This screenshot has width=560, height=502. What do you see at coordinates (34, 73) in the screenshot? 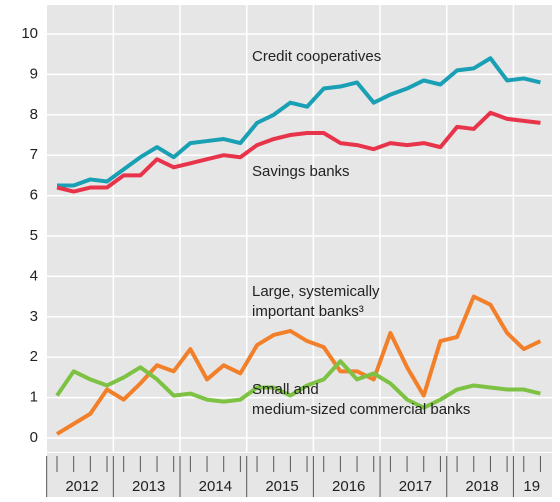
I see `y-tick-label: 9` at bounding box center [34, 73].